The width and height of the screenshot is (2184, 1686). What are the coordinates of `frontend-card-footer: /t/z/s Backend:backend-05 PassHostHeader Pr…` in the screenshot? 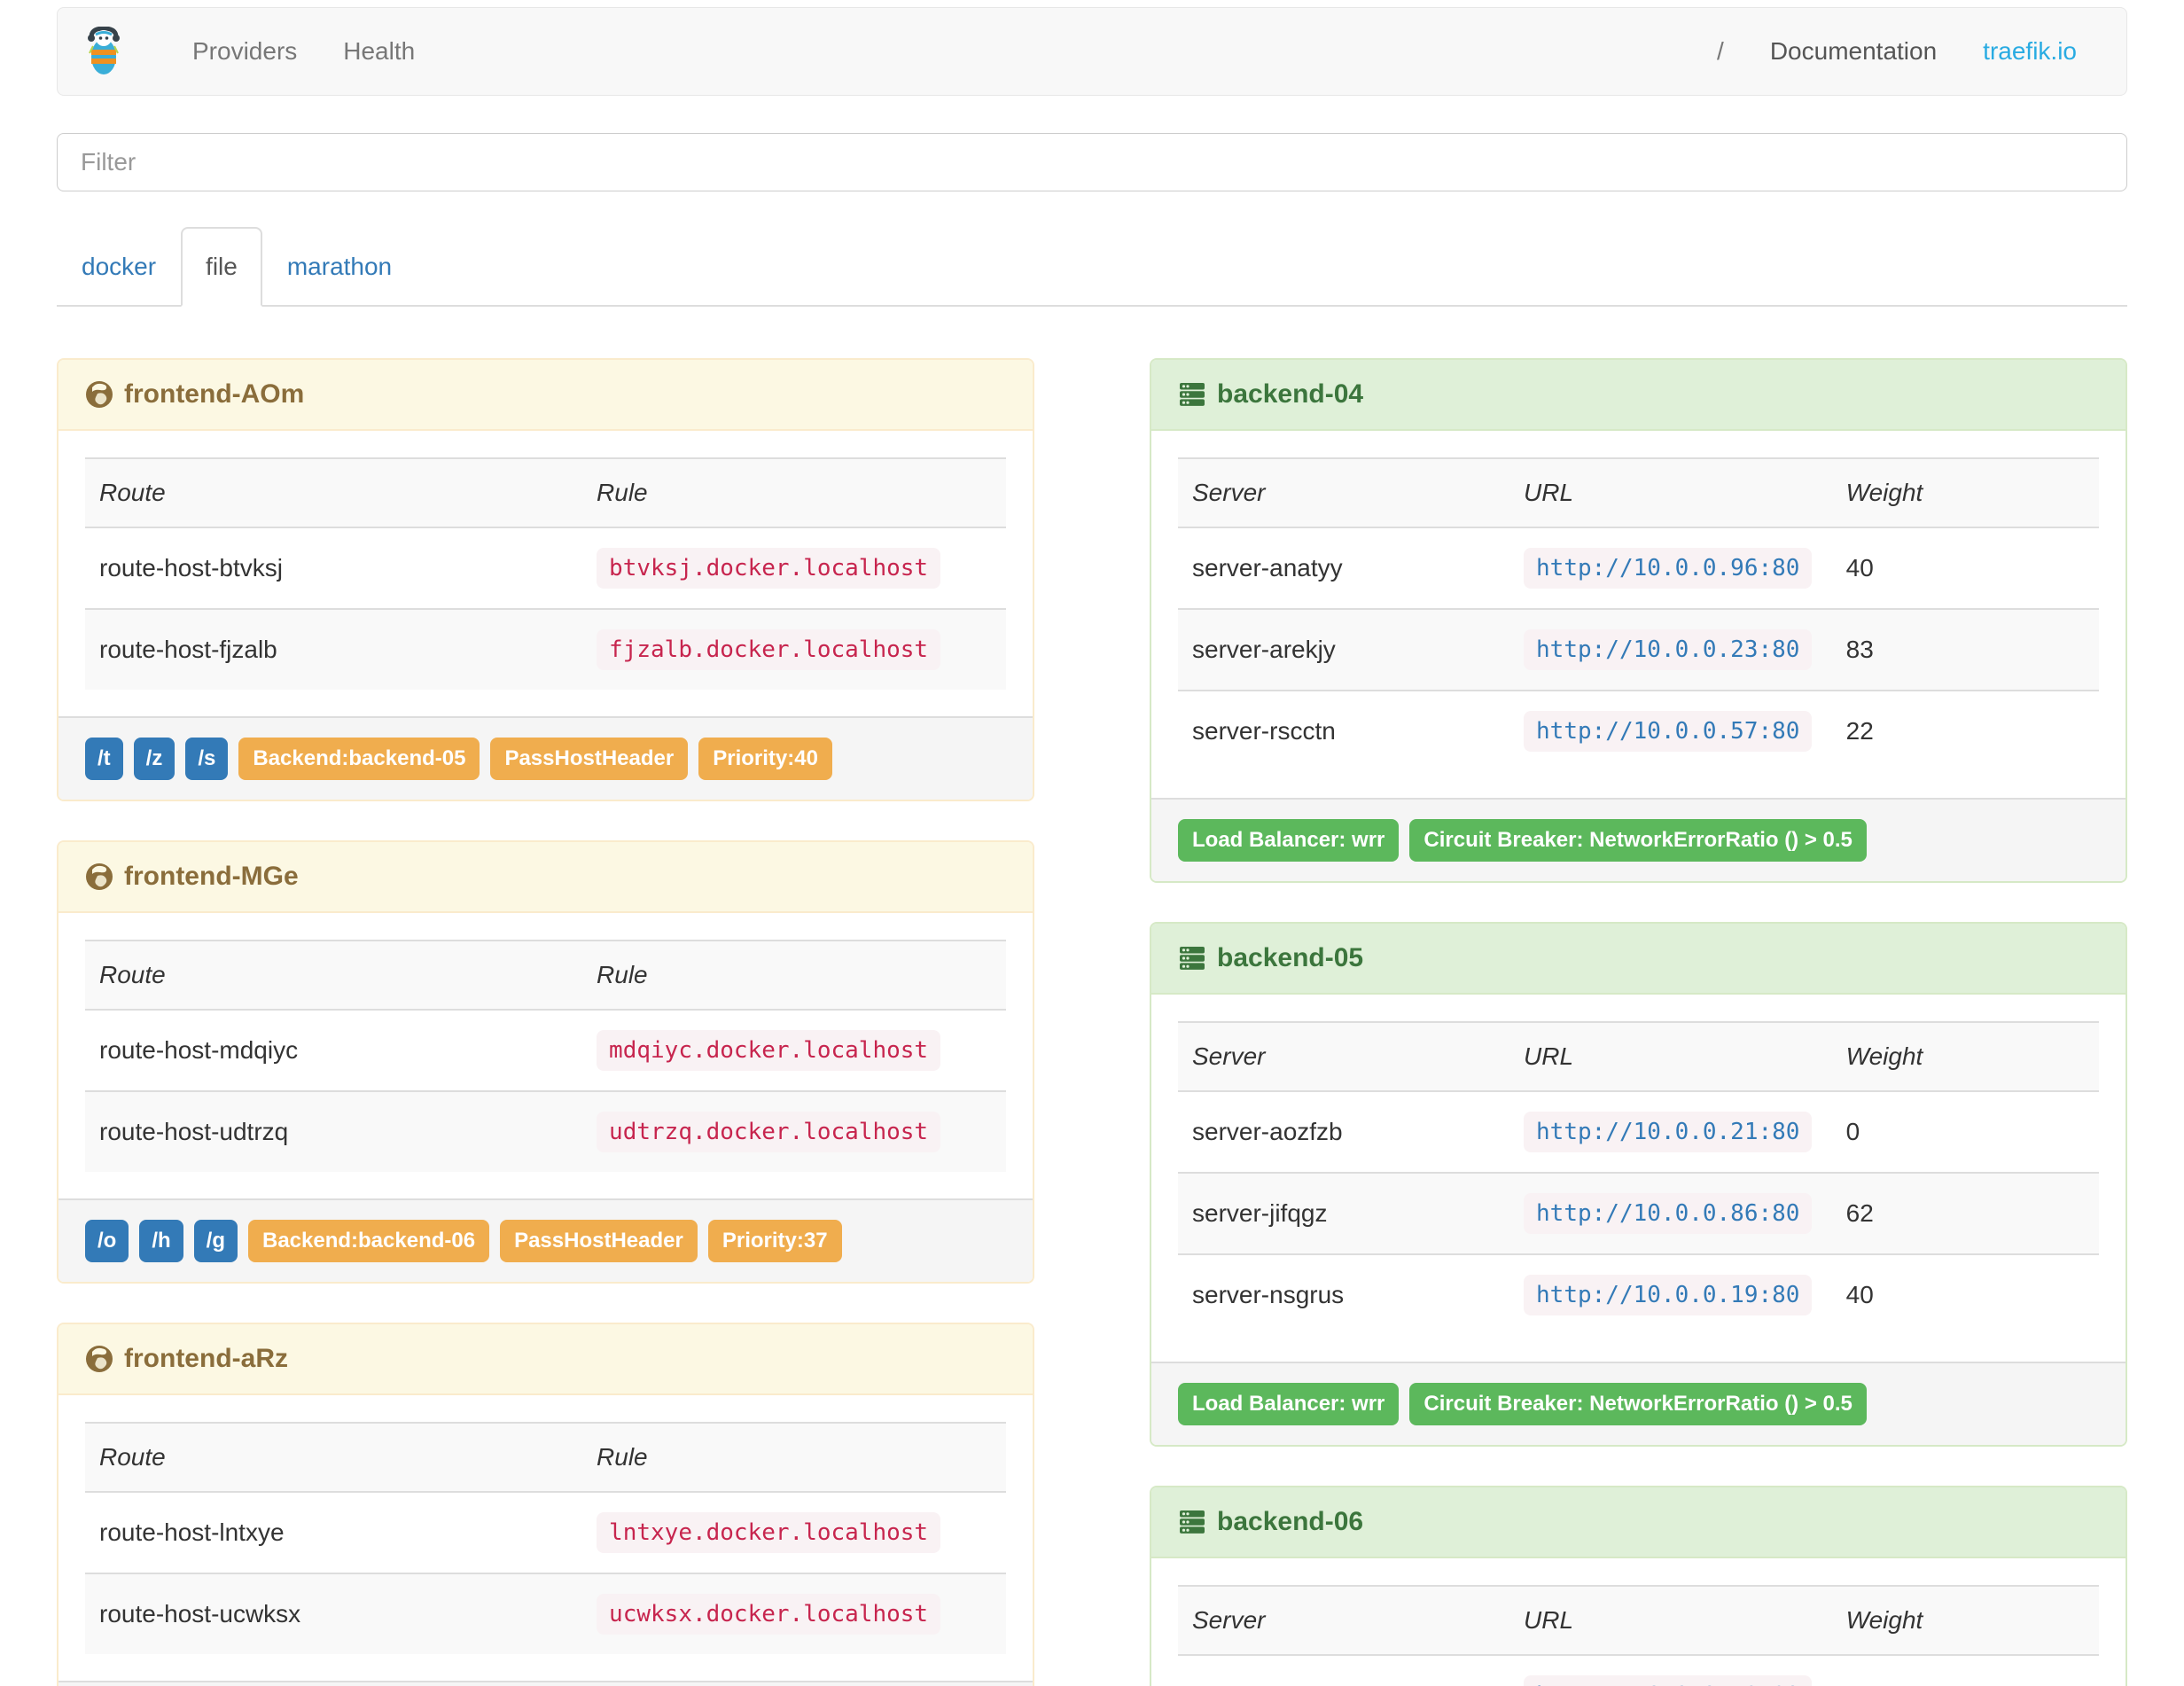 It's located at (545, 758).